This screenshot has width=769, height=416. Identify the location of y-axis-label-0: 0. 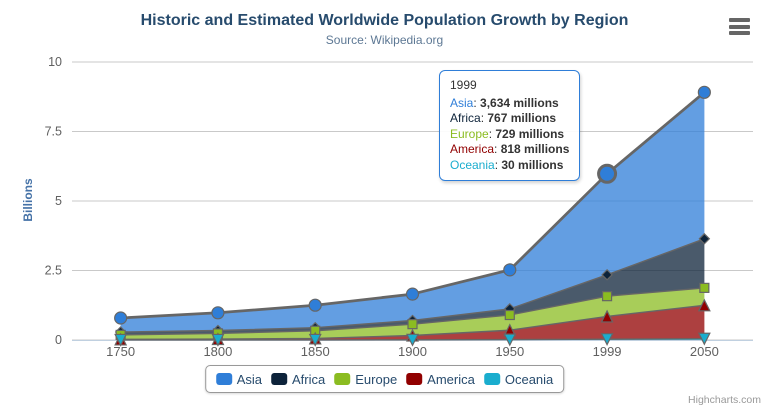
(58, 340).